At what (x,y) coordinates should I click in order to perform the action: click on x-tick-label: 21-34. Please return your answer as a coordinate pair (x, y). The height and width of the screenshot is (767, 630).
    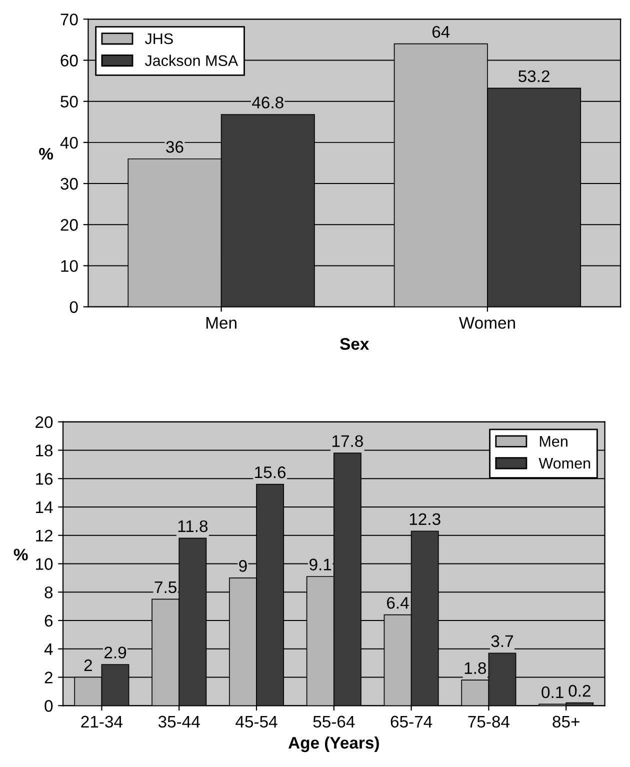
    Looking at the image, I should click on (102, 722).